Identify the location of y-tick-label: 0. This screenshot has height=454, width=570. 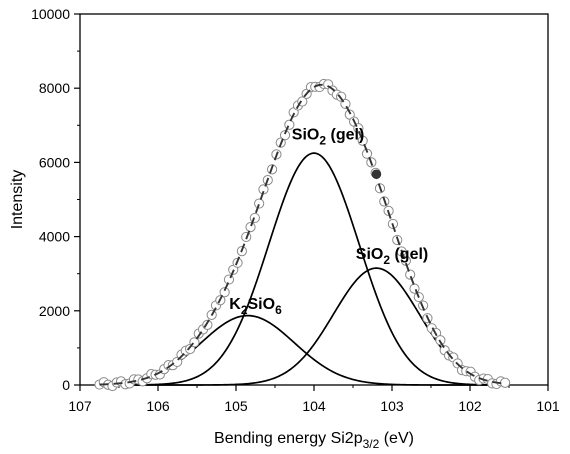
(66, 385).